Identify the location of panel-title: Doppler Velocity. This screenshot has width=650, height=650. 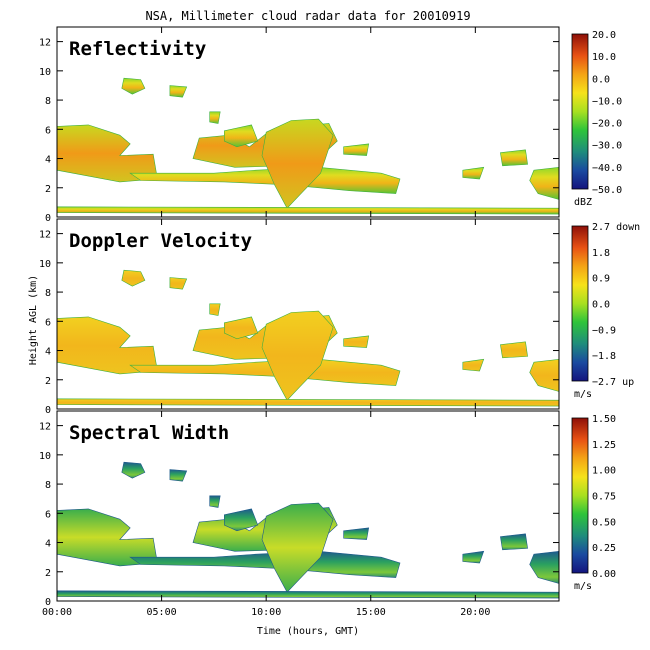
(160, 241).